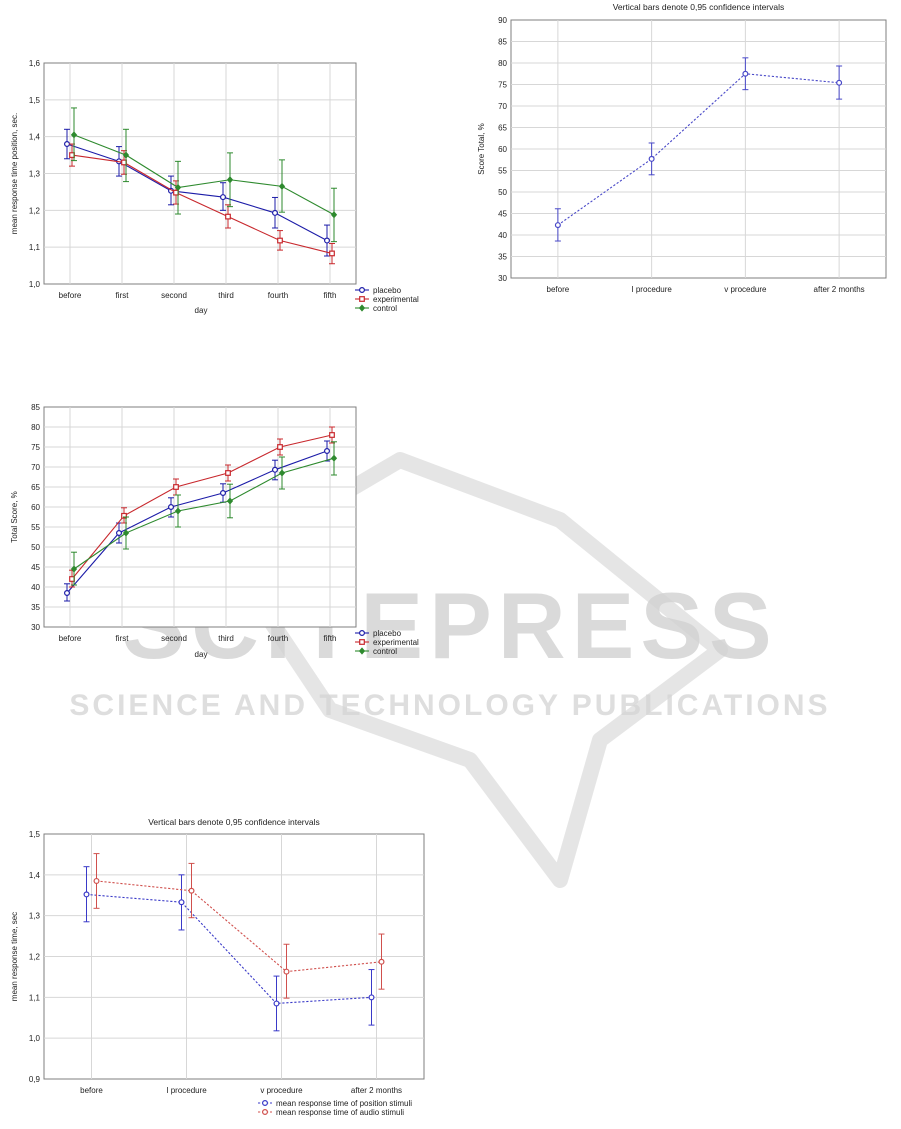 The height and width of the screenshot is (1129, 901). Describe the element at coordinates (449, 705) in the screenshot. I see `watermark-tagline: SCIENCE AND TECHNOLOGY PUBLICATIONS` at that location.